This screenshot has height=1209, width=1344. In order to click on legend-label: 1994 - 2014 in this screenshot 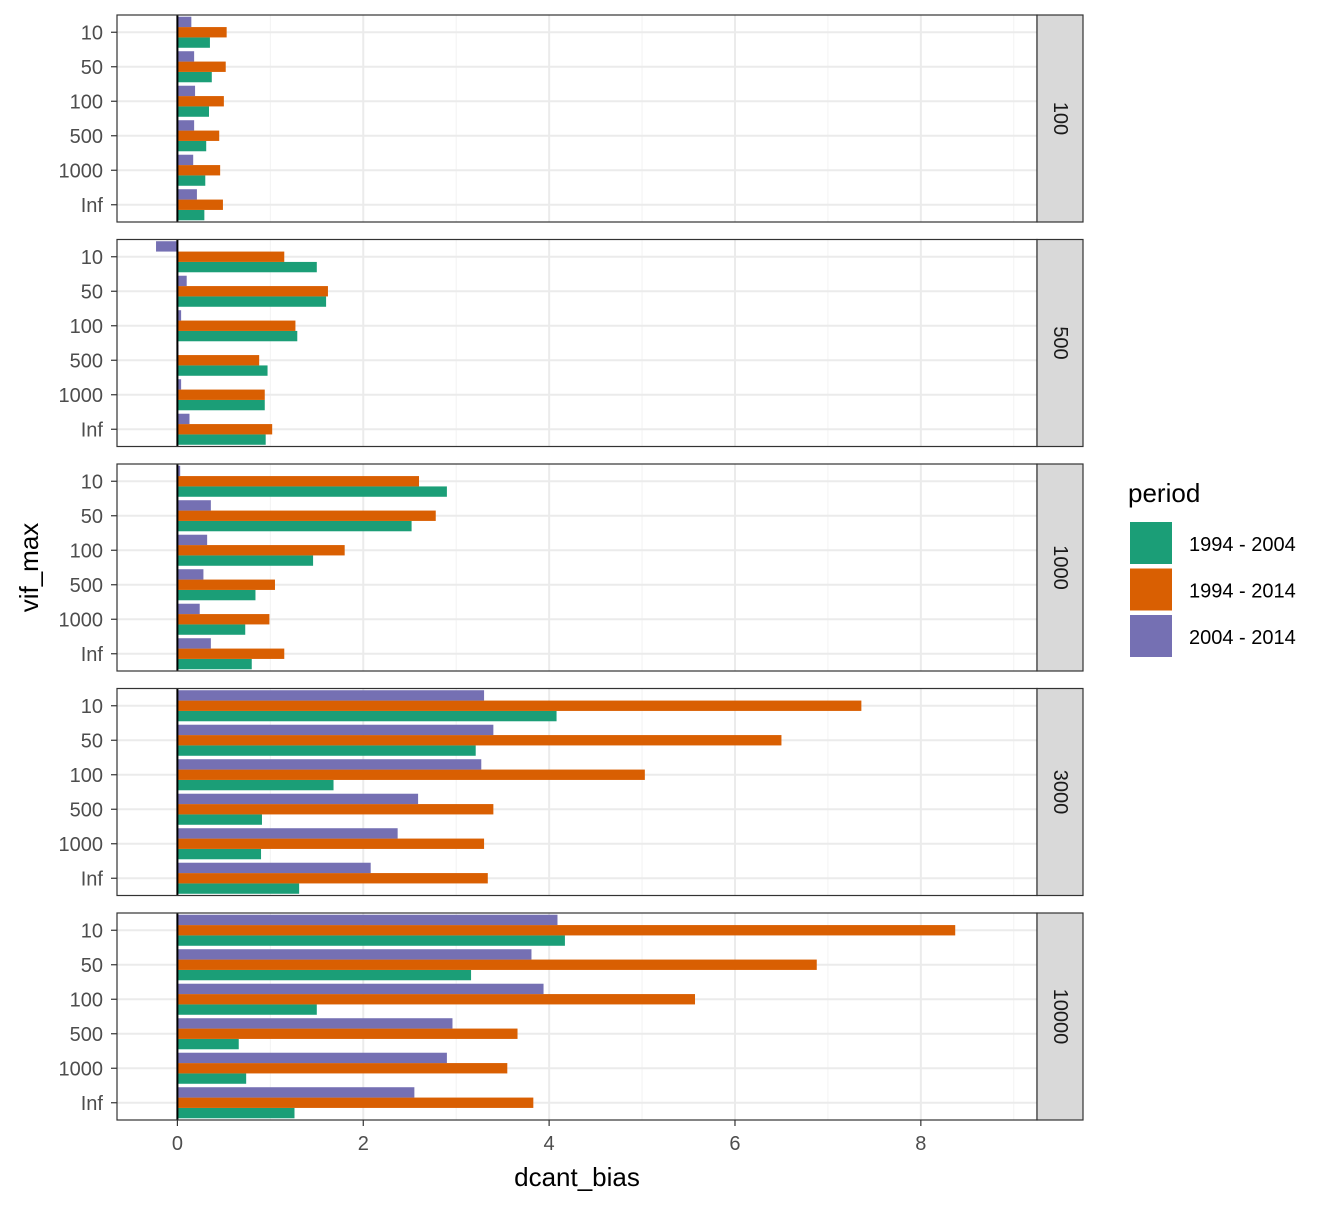, I will do `click(1242, 592)`.